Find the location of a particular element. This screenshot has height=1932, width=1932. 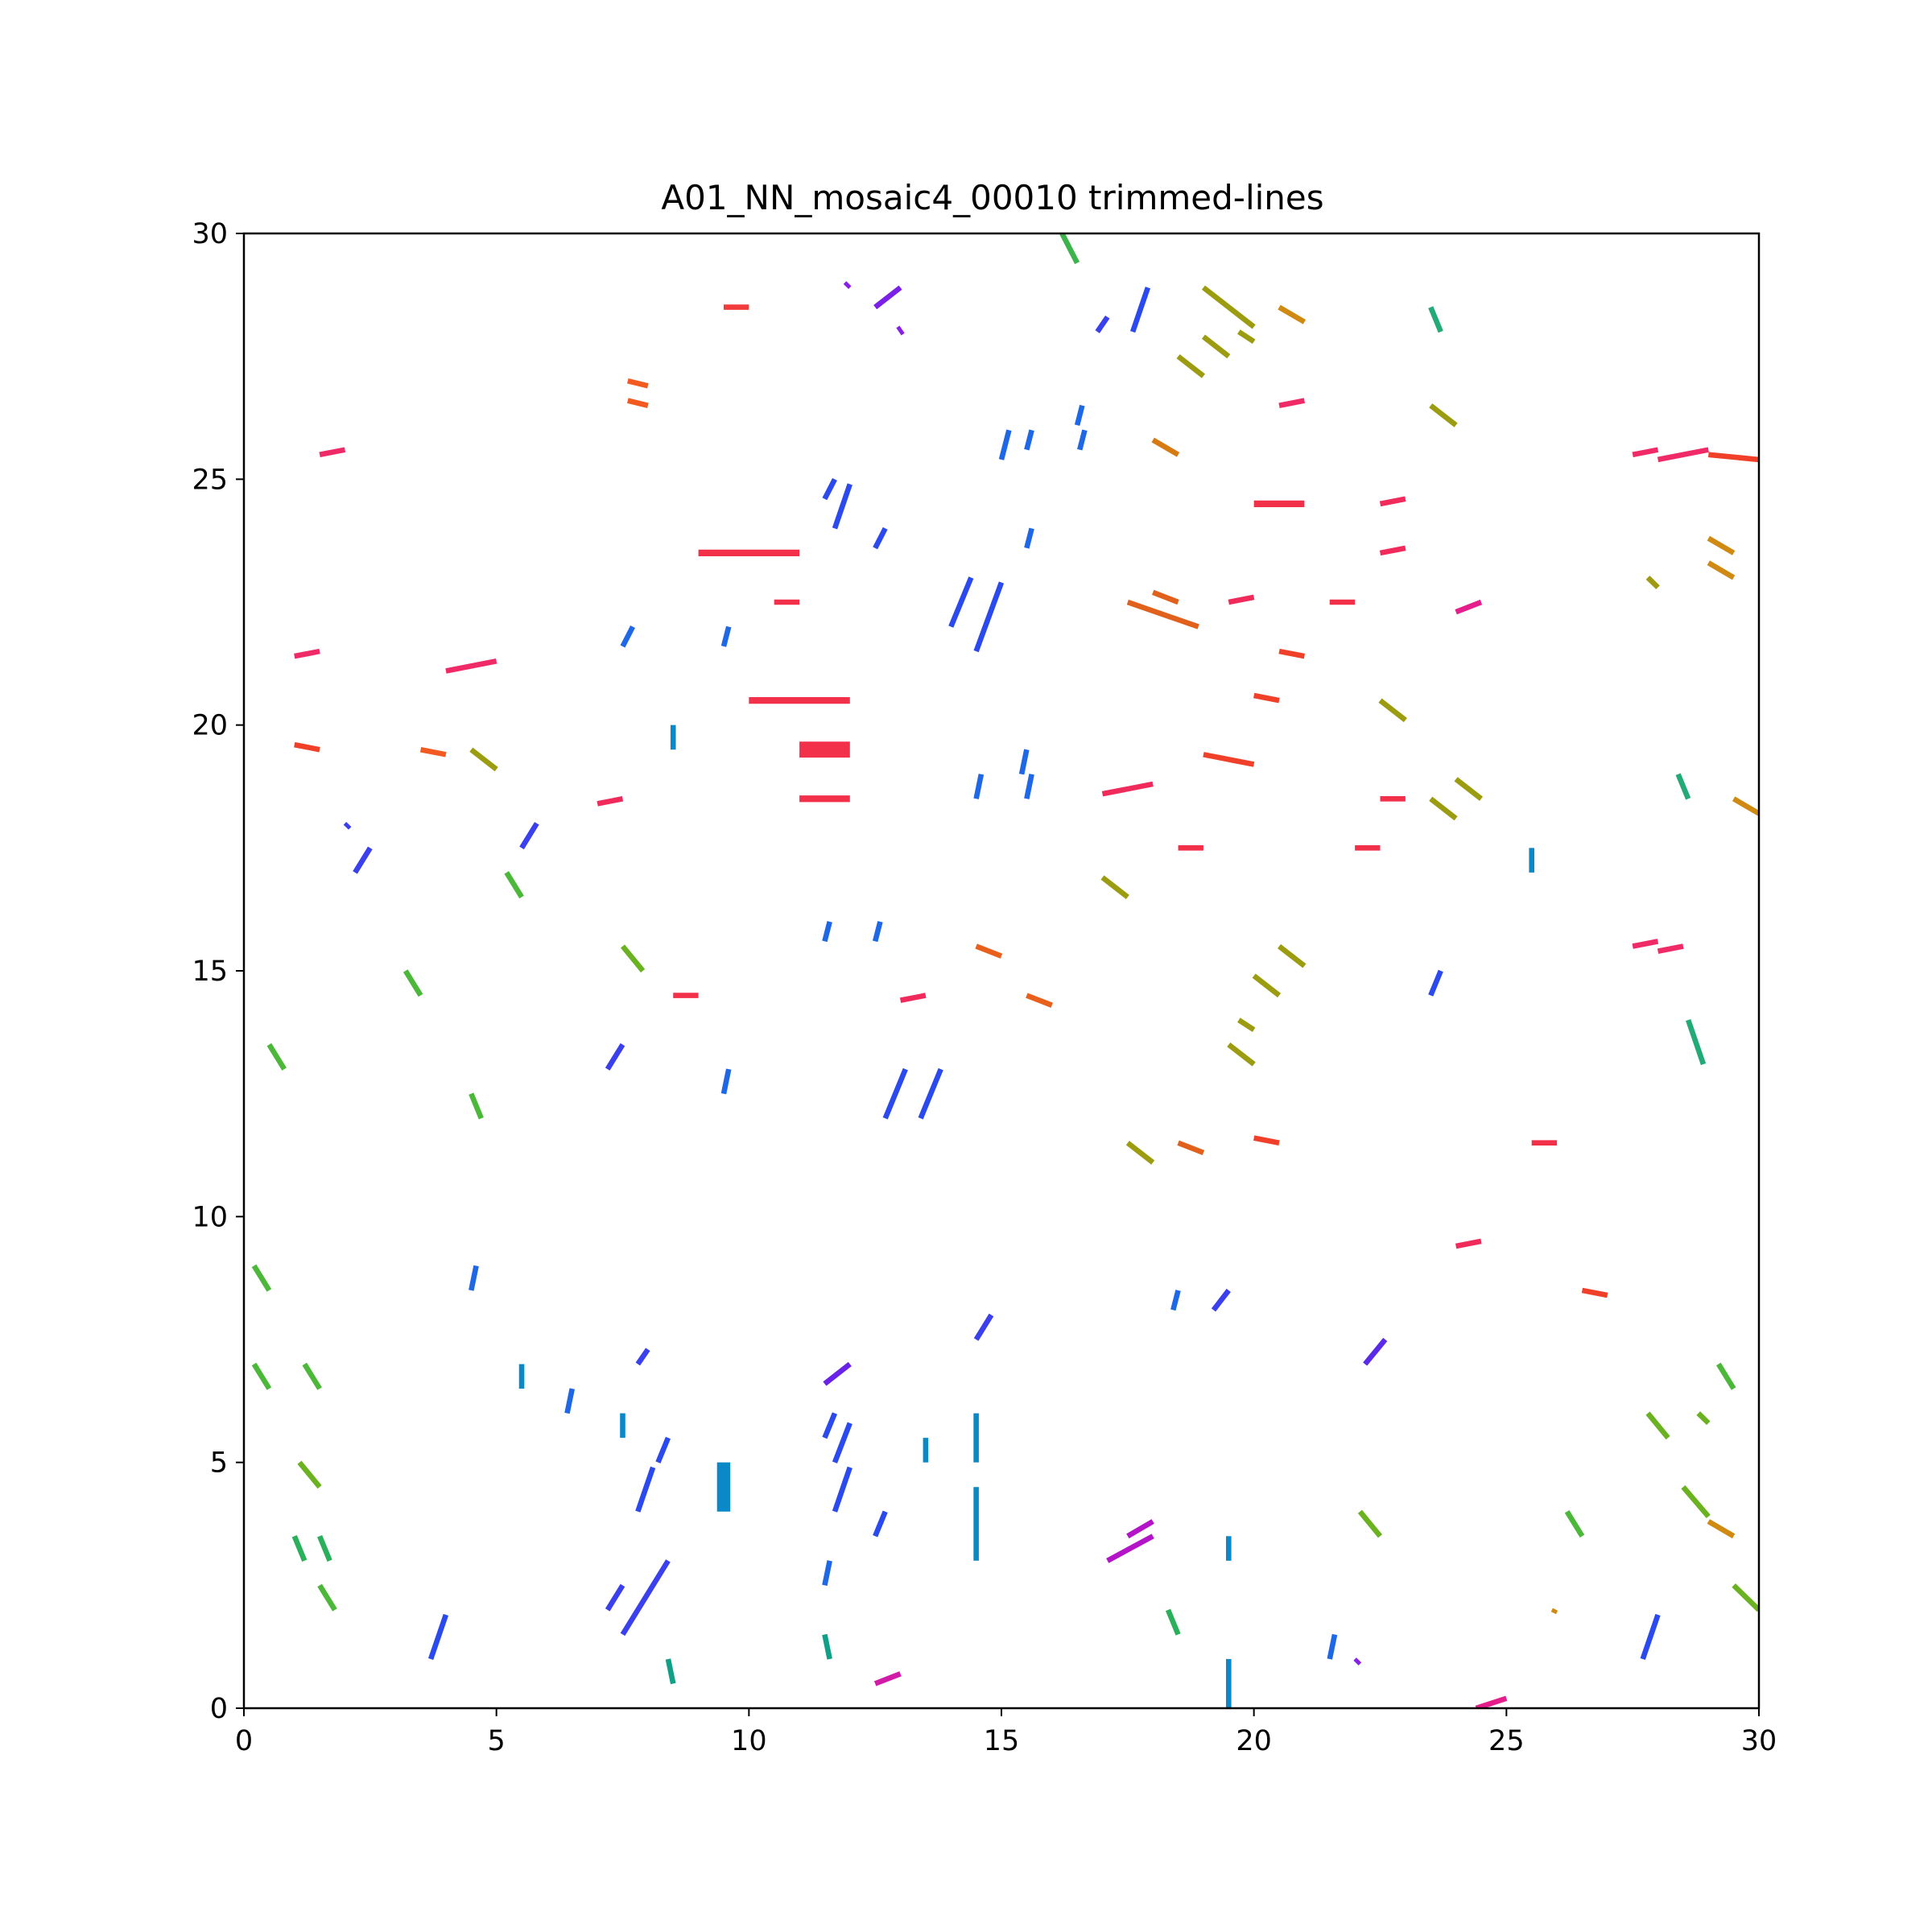

y-tick-label: 25 is located at coordinates (210, 480).